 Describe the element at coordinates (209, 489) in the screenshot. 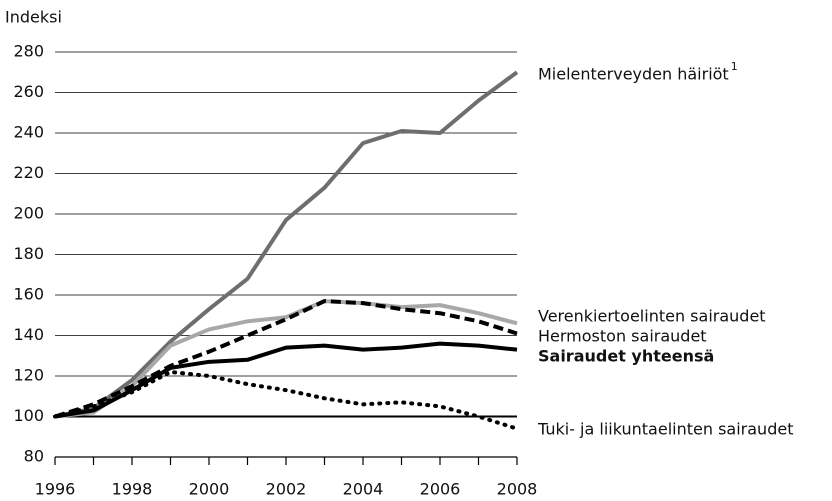

I see `x-tick-label: 2000` at that location.